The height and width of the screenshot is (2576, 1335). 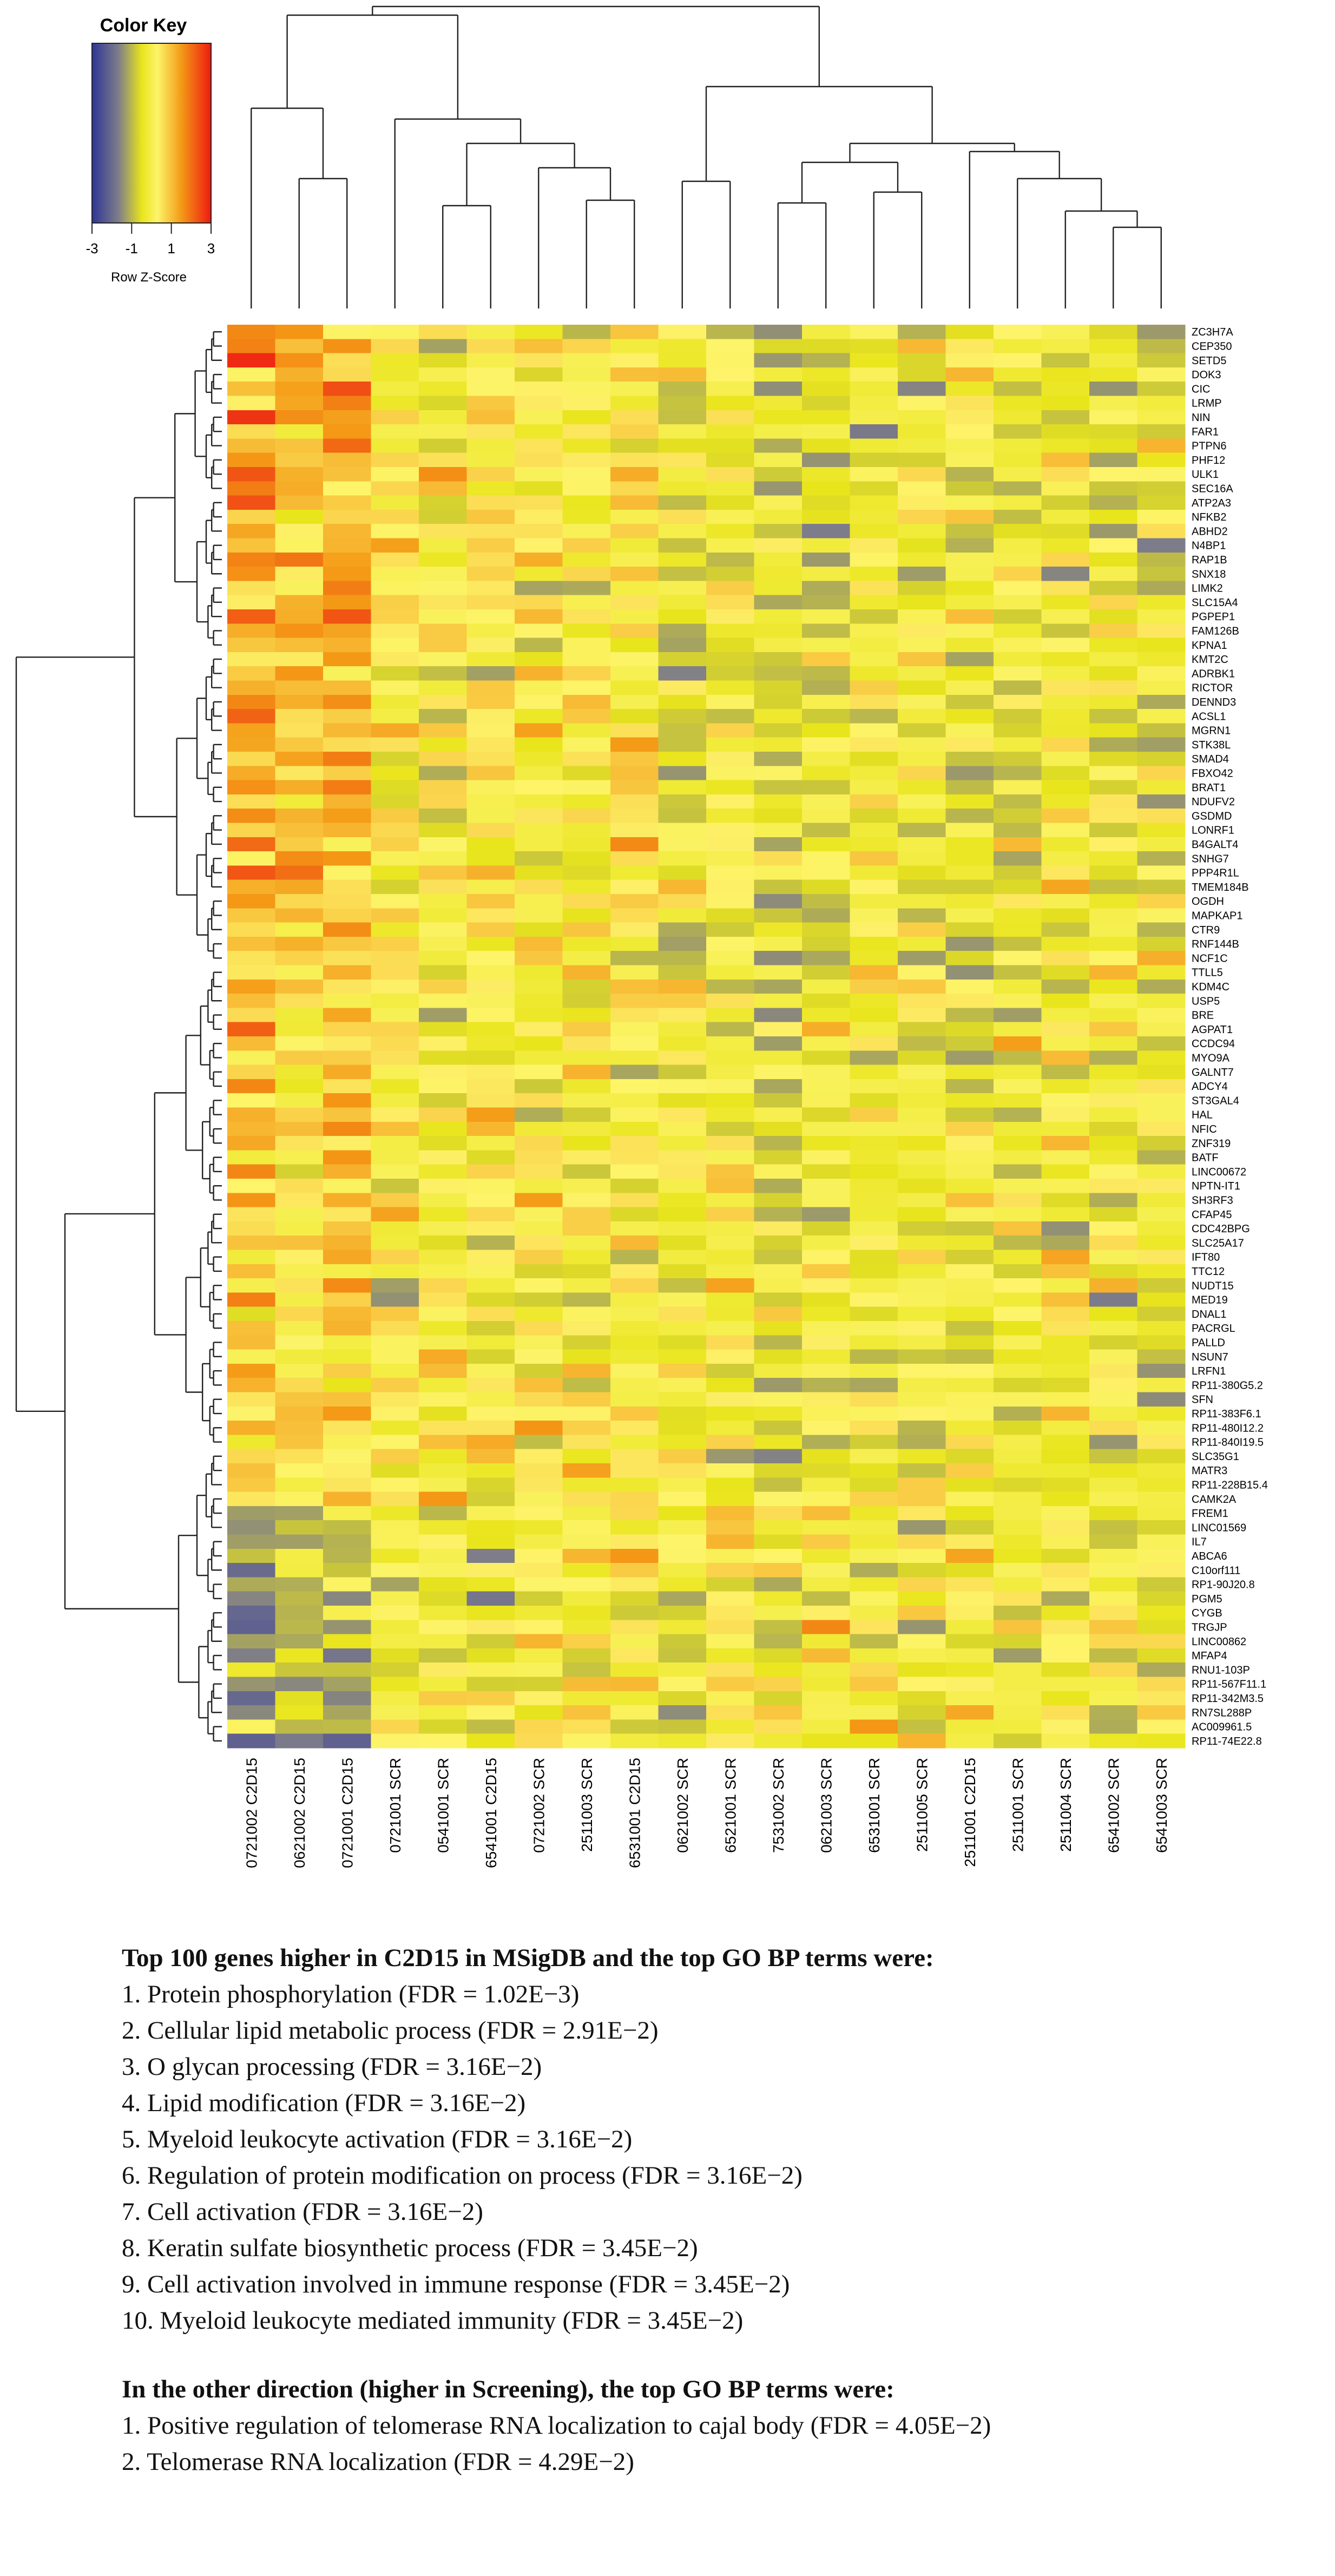 I want to click on row-label: STK38L, so click(x=1212, y=745).